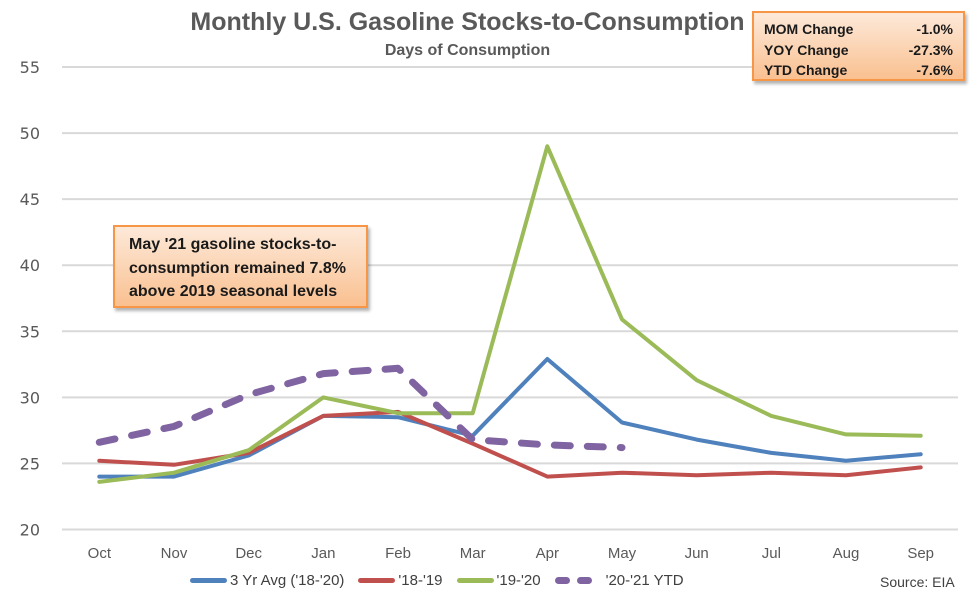 The image size is (975, 601). Describe the element at coordinates (771, 553) in the screenshot. I see `x-tick-label: Jul` at that location.